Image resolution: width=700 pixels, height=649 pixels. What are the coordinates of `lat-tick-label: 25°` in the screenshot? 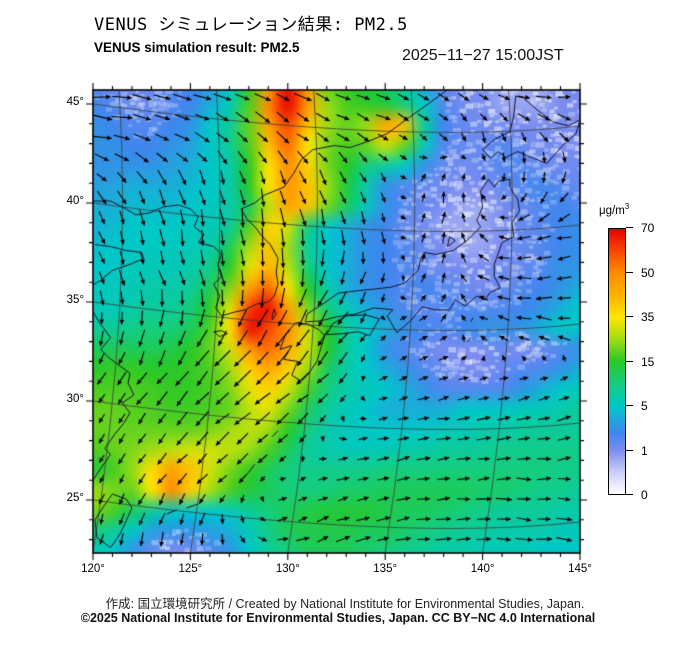 It's located at (75, 498).